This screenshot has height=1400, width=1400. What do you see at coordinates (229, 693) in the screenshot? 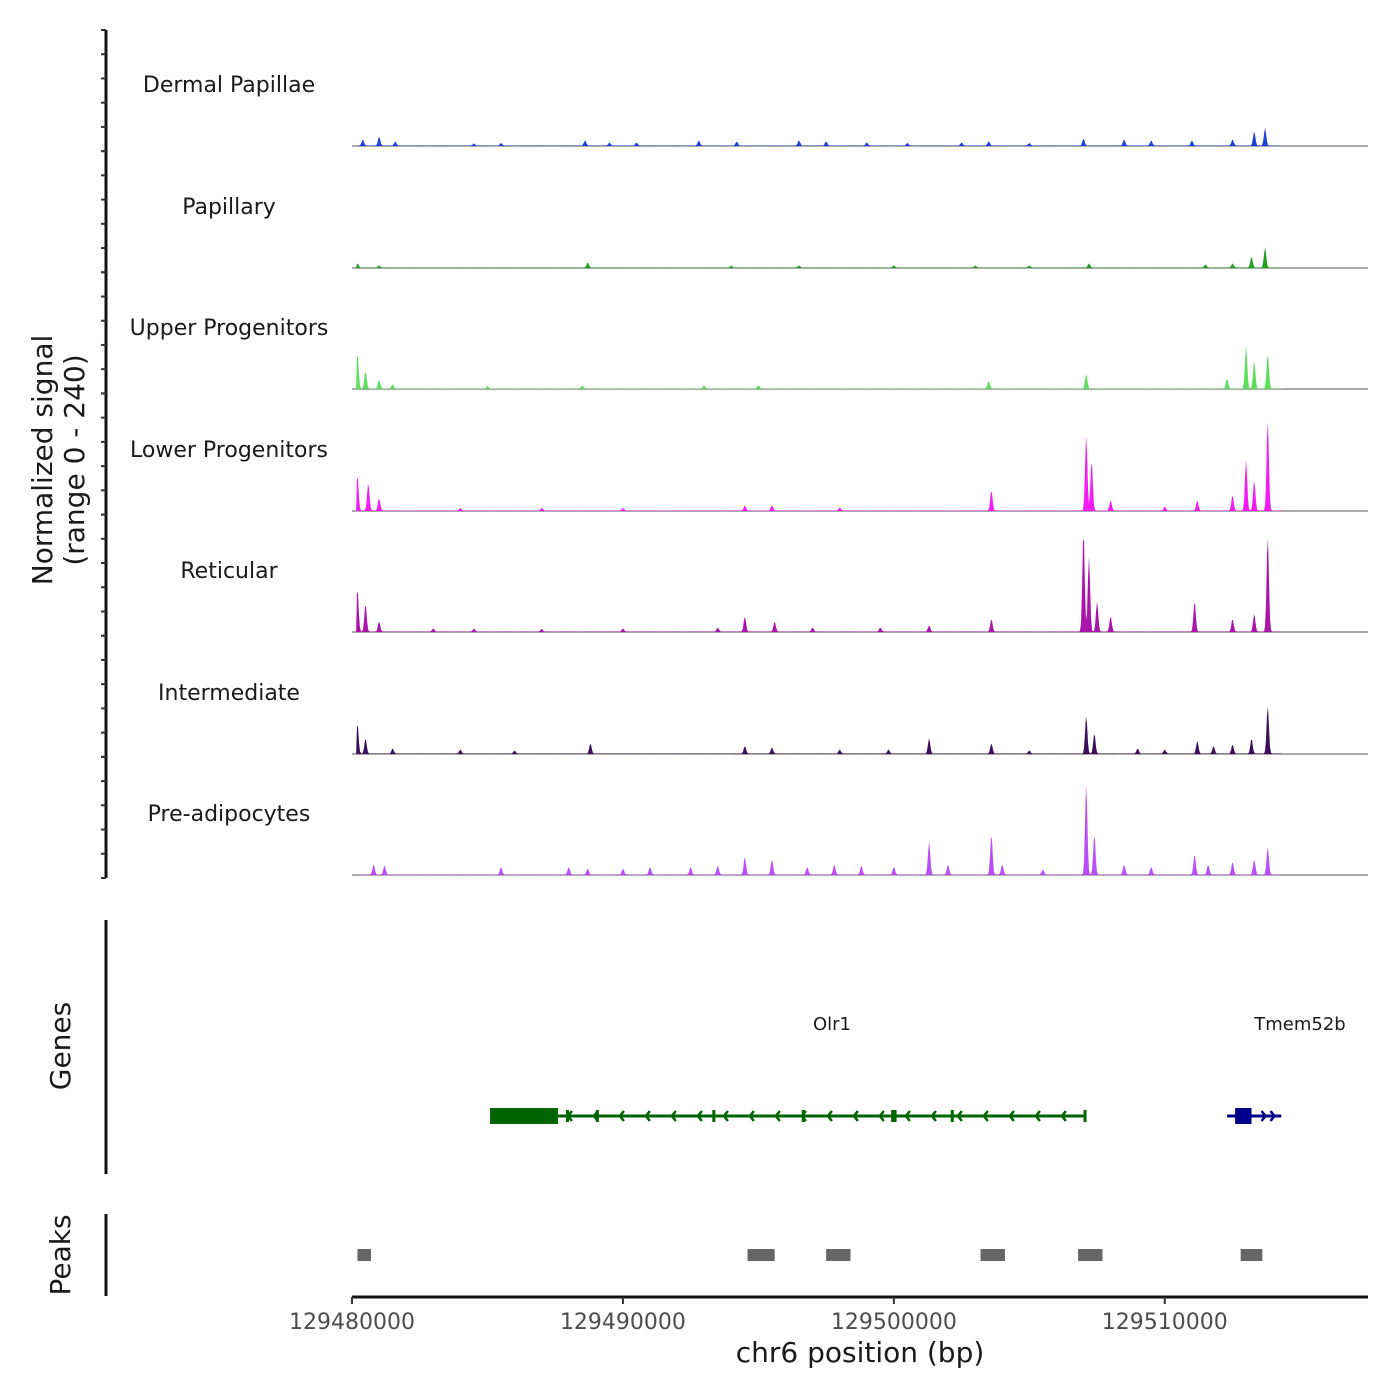
I see `track-label: Intermediate` at bounding box center [229, 693].